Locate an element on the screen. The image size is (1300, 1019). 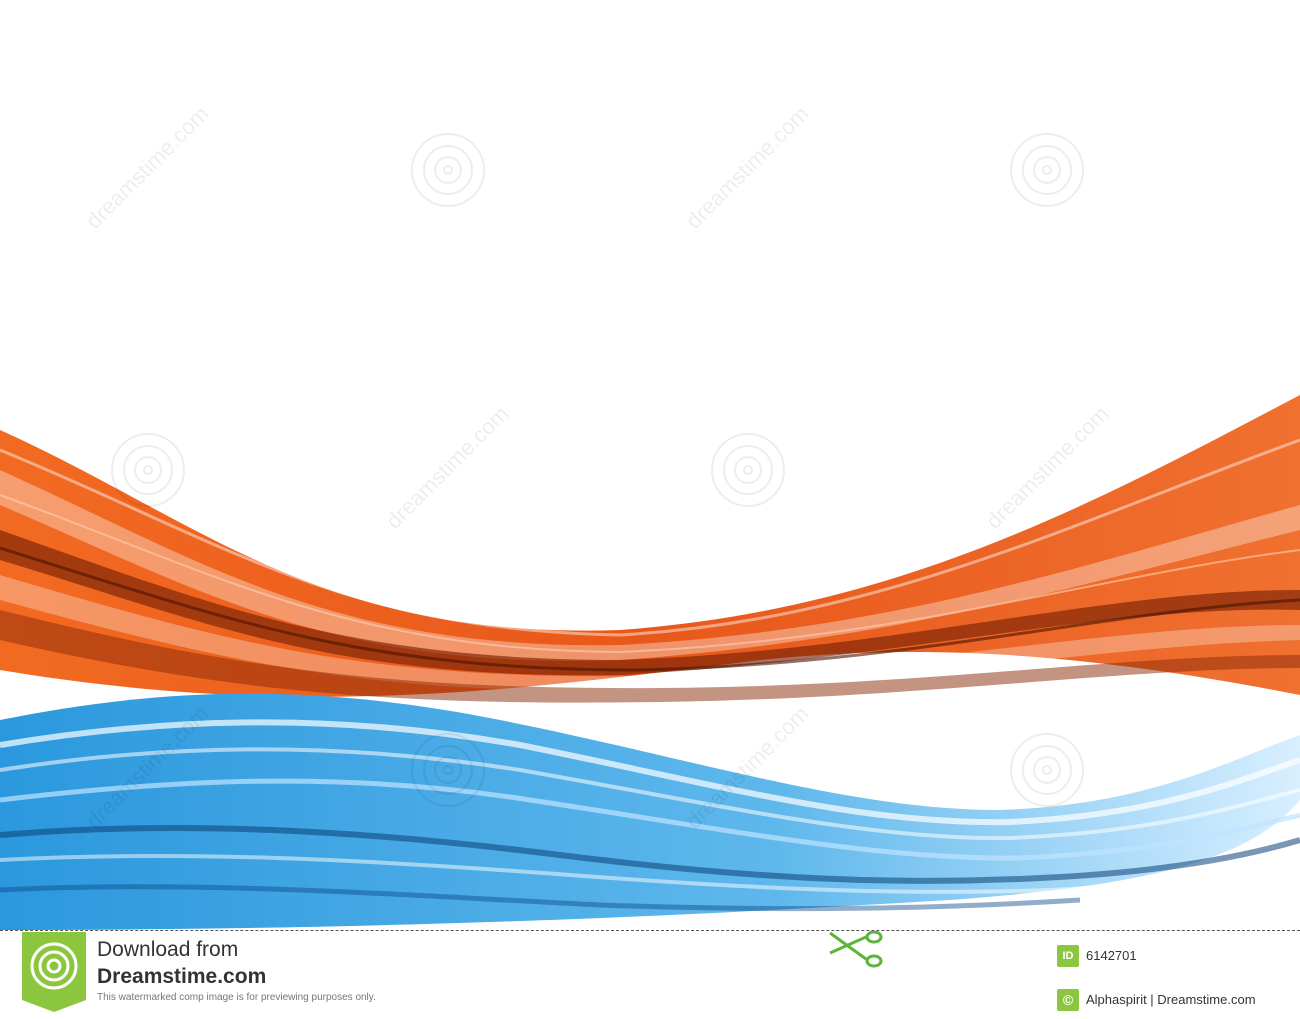
dreamstime-link: Dreamstime.com is located at coordinates (182, 976).